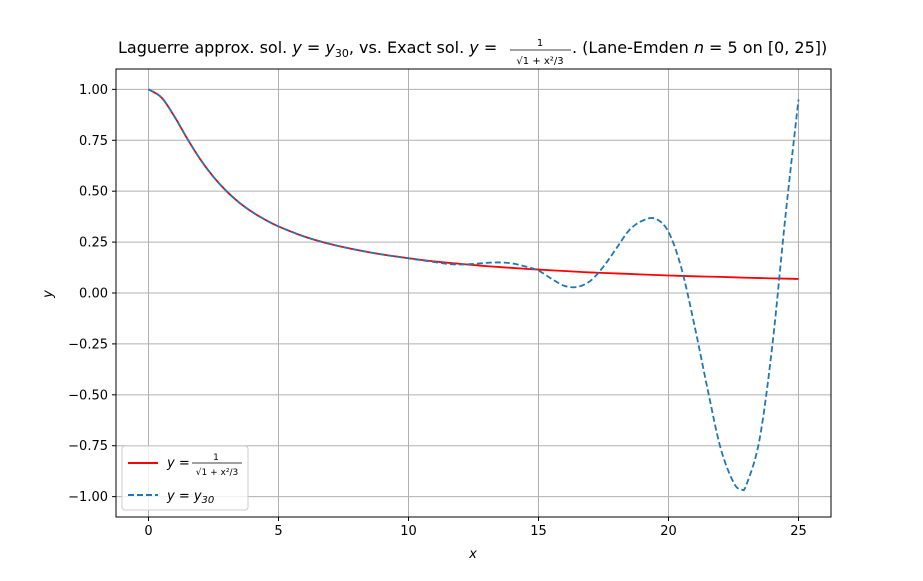 This screenshot has width=923, height=581. I want to click on x-tick-label: 20, so click(668, 531).